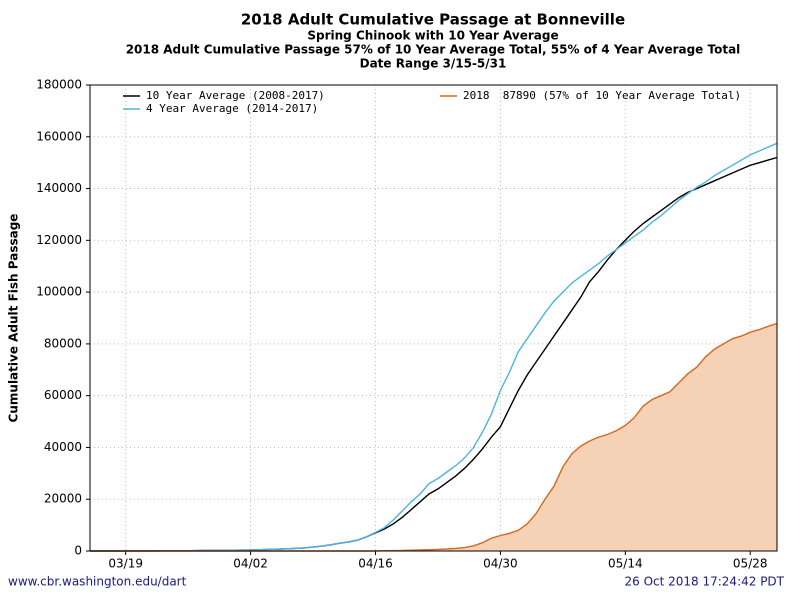 This screenshot has height=600, width=800. I want to click on y-tick-label: 0, so click(78, 551).